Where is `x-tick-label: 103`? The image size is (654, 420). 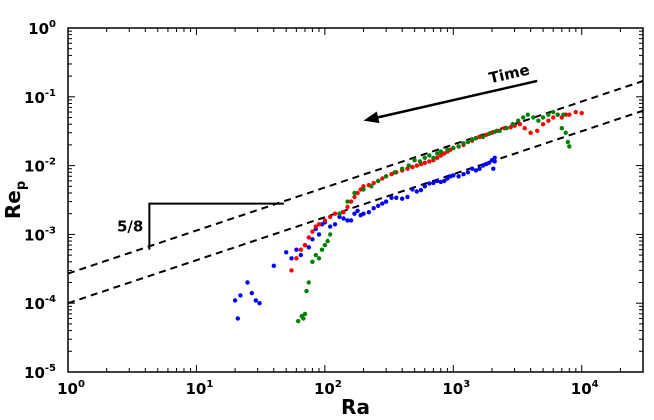 x-tick-label: 103 is located at coordinates (456, 388).